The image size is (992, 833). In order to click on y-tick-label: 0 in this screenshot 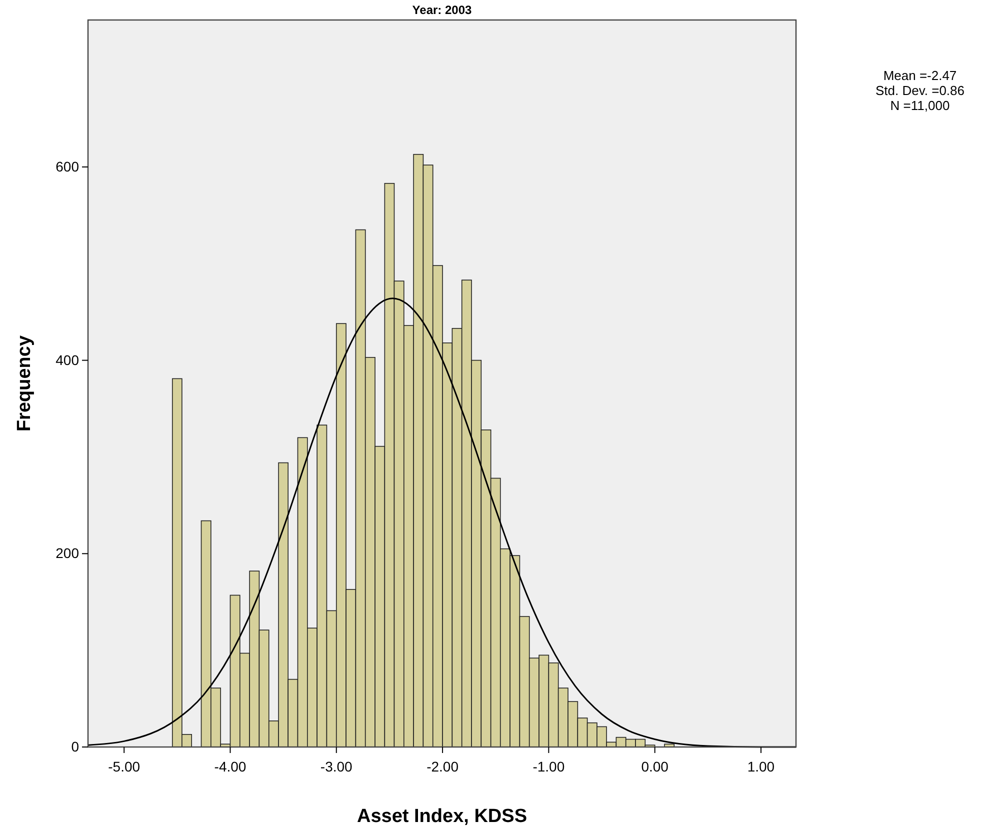, I will do `click(75, 746)`.